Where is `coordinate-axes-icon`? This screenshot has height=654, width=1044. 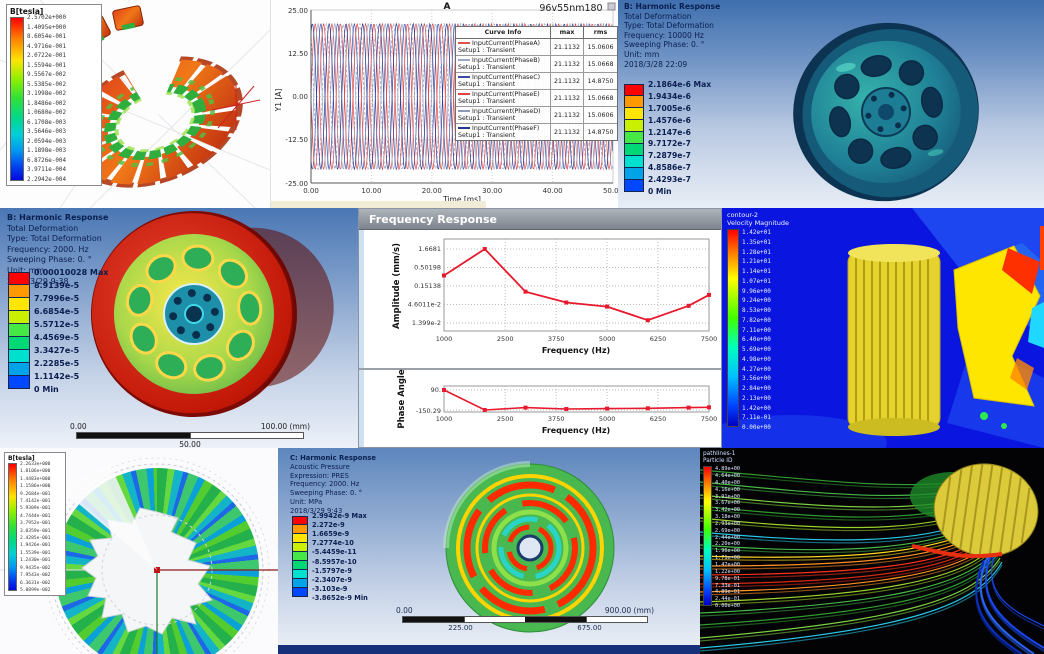 coordinate-axes-icon is located at coordinates (236, 107).